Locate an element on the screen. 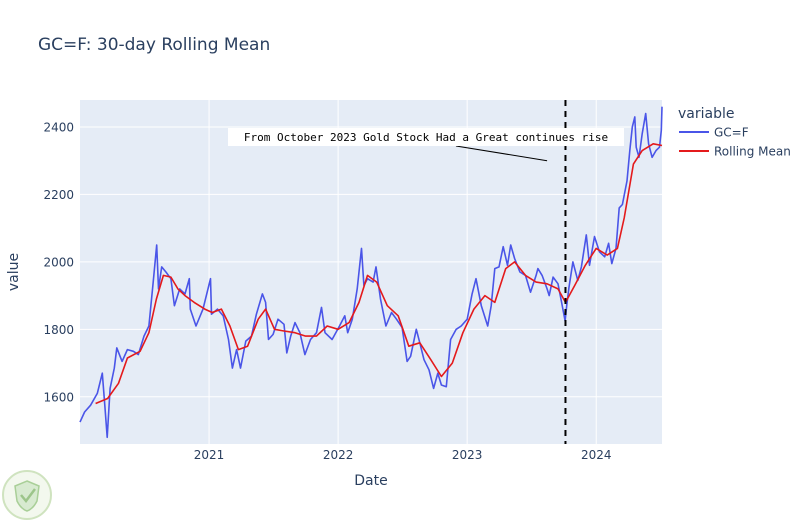 Image resolution: width=806 pixels, height=529 pixels. legend-item: GC=F is located at coordinates (731, 133).